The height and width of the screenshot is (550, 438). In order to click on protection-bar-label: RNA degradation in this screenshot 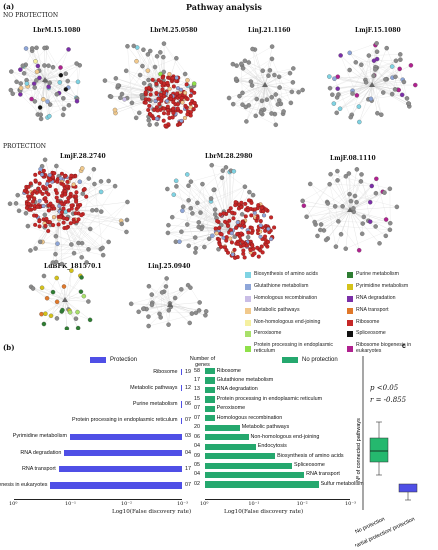, I will do `click(41, 452)`.